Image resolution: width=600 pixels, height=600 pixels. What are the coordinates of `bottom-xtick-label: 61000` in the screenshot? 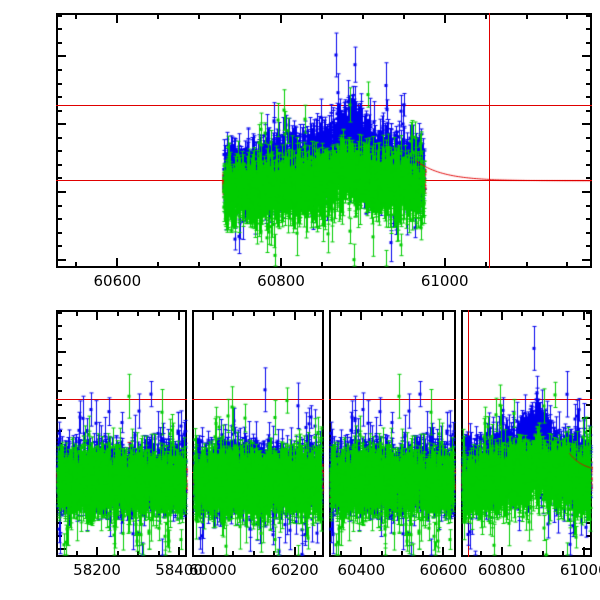 It's located at (579, 570).